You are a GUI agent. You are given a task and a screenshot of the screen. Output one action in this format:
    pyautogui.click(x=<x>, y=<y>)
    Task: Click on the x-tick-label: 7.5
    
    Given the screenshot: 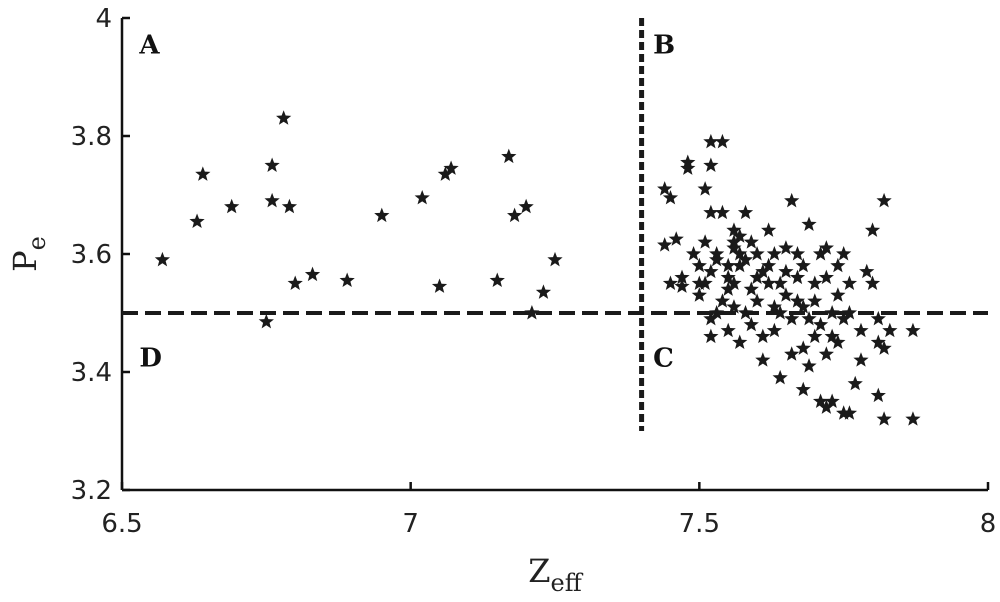 What is the action you would take?
    pyautogui.click(x=699, y=524)
    